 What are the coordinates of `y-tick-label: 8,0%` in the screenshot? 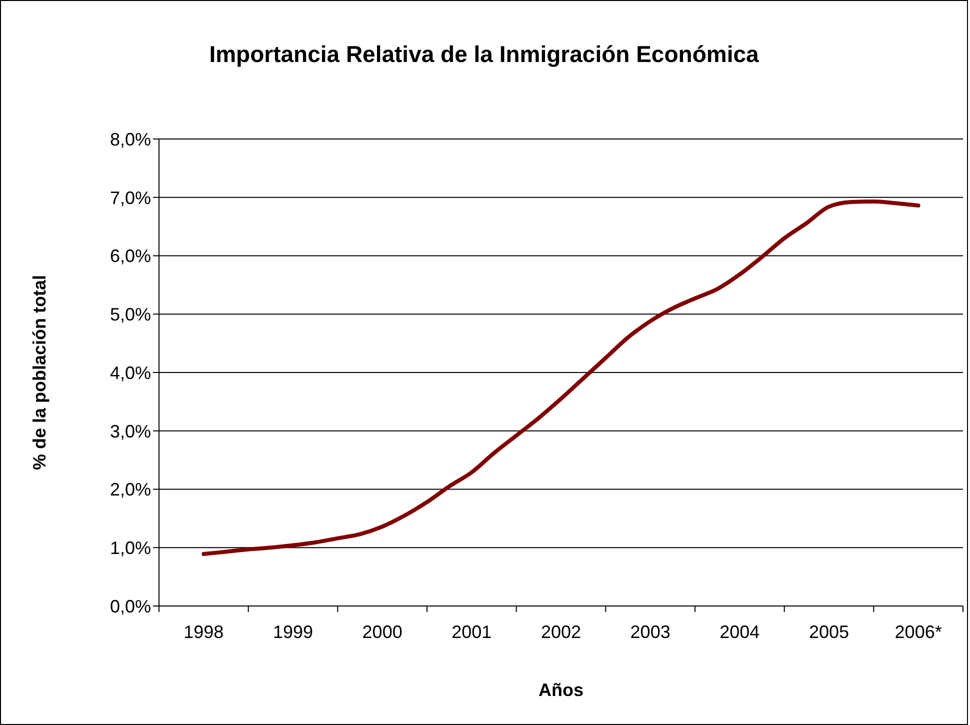 It's located at (130, 139).